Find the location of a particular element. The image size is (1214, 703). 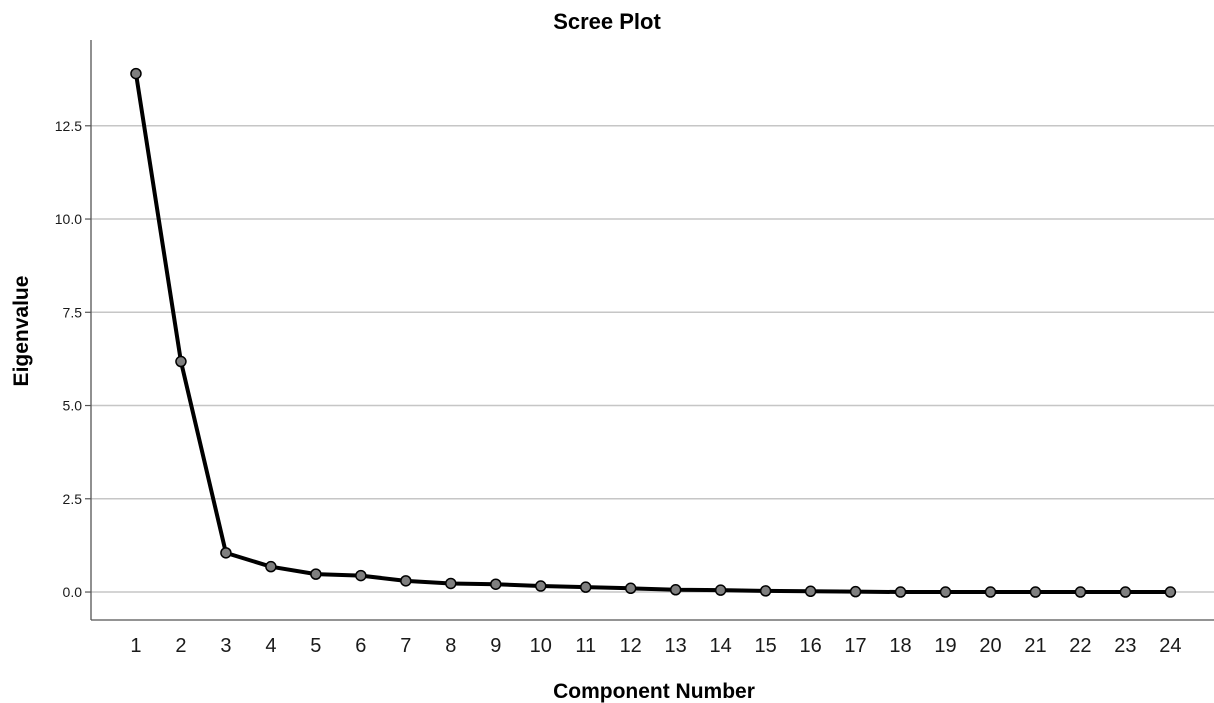

x-tick-label: 4 is located at coordinates (270, 646).